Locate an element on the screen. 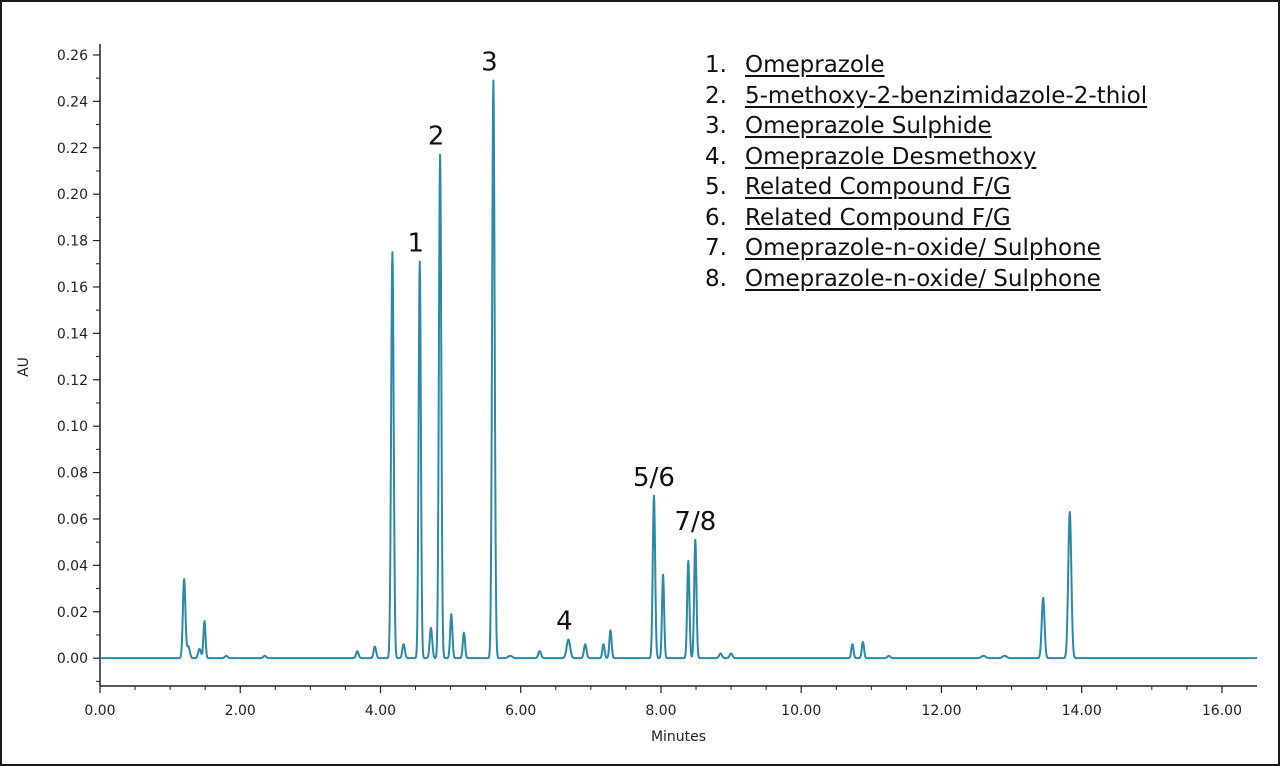 The height and width of the screenshot is (766, 1280). y-tick-label: 0.10 is located at coordinates (72, 427).